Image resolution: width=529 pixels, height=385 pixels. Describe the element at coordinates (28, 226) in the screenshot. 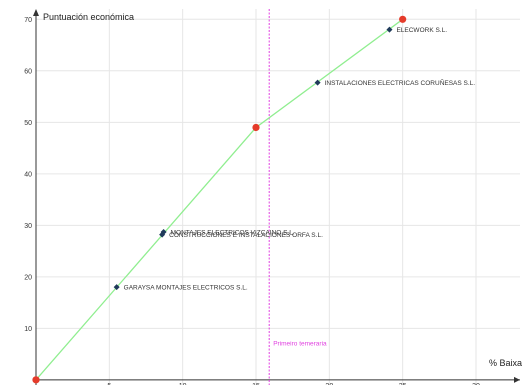

I see `y-tick-label: 30` at that location.